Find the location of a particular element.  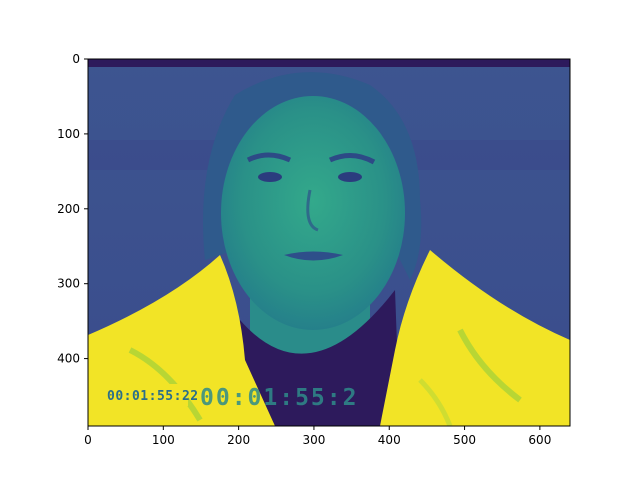

y-tick-label: 100 is located at coordinates (68, 134).